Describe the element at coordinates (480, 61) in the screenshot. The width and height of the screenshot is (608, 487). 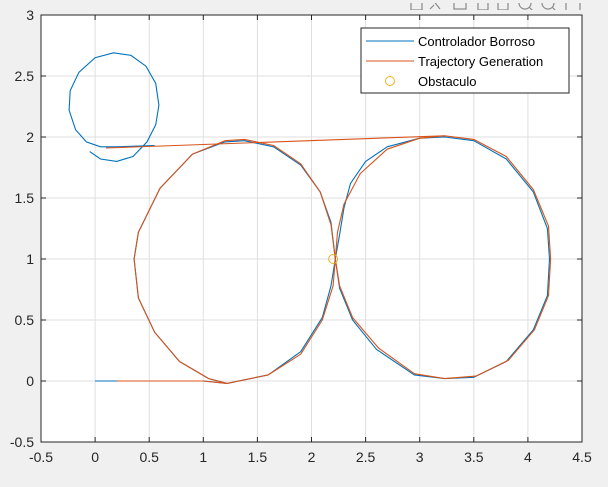
I see `legend-label-trajectory: Trajectory Generation` at that location.